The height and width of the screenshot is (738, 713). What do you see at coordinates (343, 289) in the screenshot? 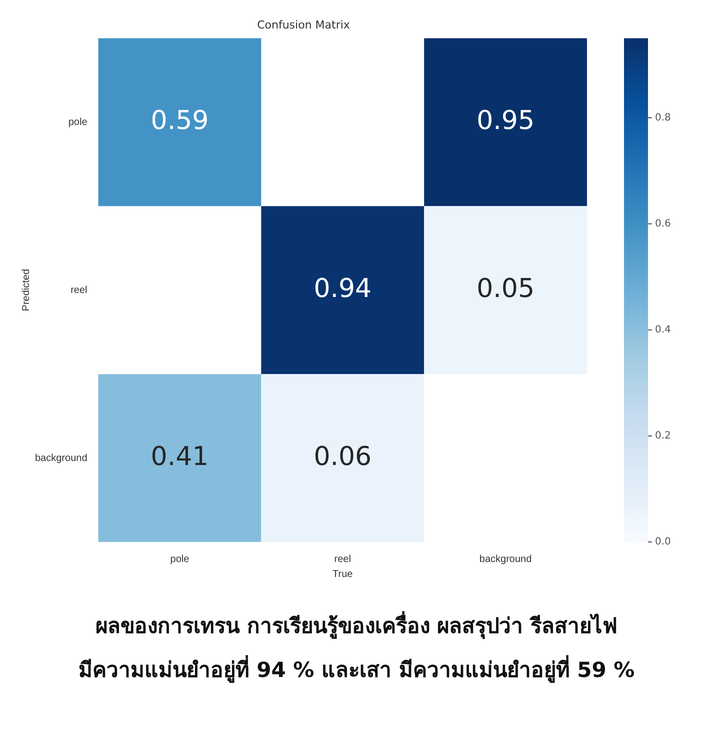
I see `data-label: 0.94` at bounding box center [343, 289].